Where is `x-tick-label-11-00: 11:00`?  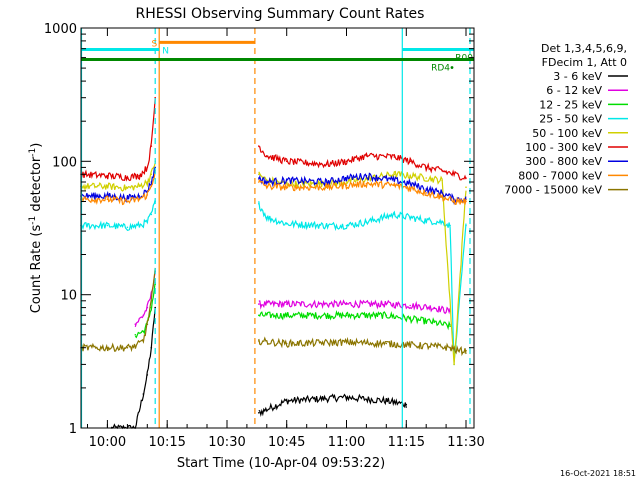
x-tick-label-11-00: 11:00 is located at coordinates (346, 442).